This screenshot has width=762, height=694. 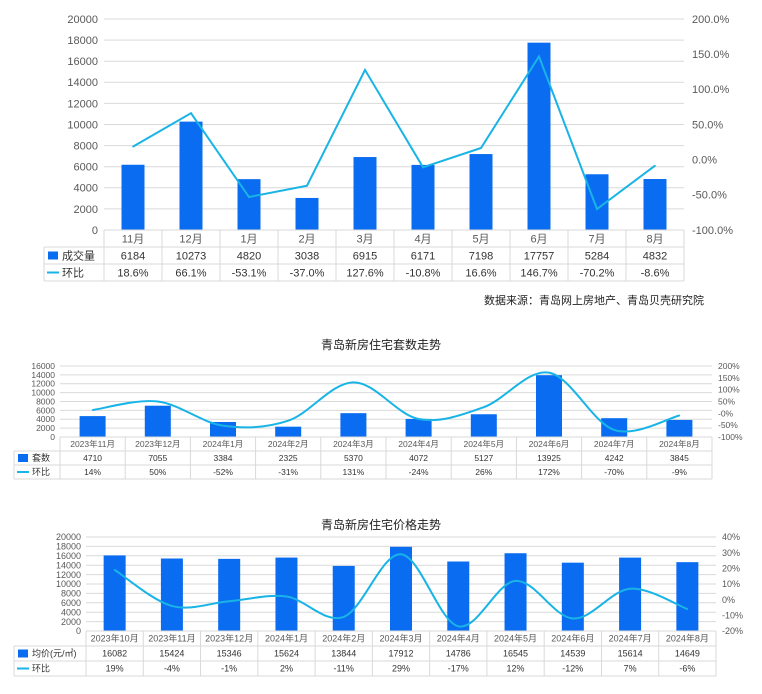 What do you see at coordinates (92, 472) in the screenshot?
I see `c1-table-cell: 14%` at bounding box center [92, 472].